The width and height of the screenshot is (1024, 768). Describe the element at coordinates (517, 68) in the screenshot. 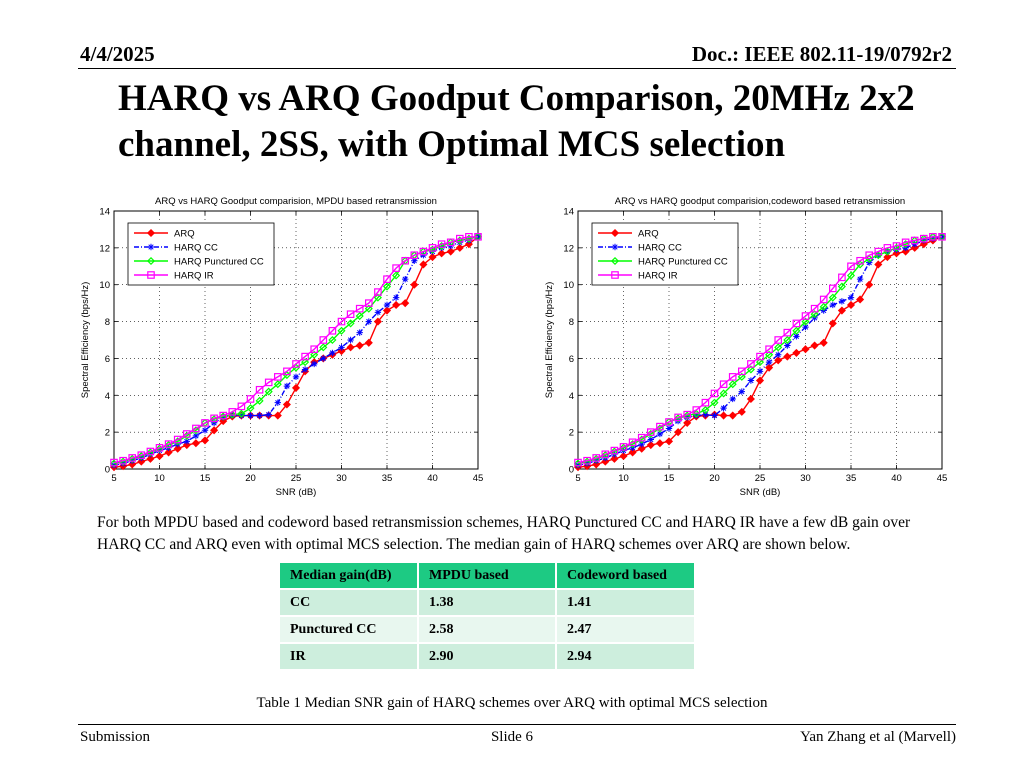

I see `header-rule` at that location.